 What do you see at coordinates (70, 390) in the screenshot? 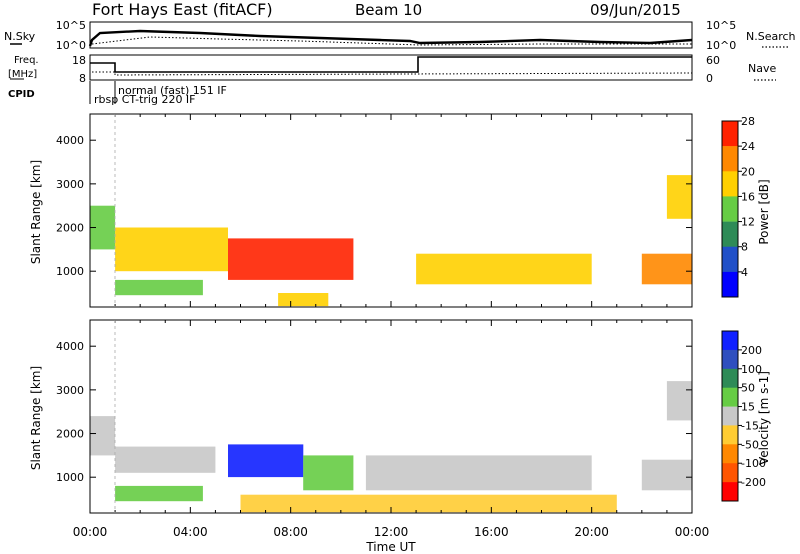
I see `velocity-ytick-label-2: 3000` at bounding box center [70, 390].